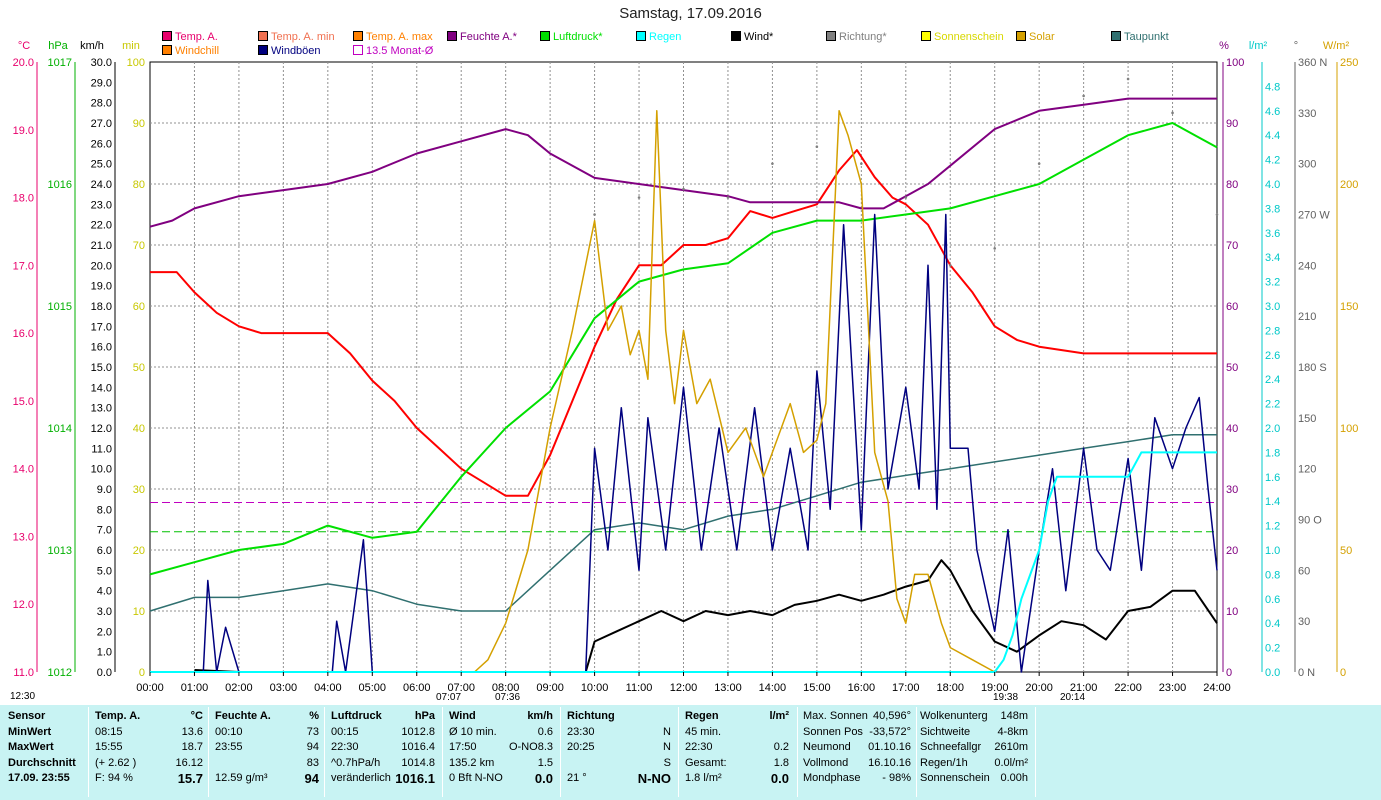 This screenshot has width=1381, height=800. Describe the element at coordinates (23, 199) in the screenshot. I see `temp_c-tick-label: 18.0` at that location.